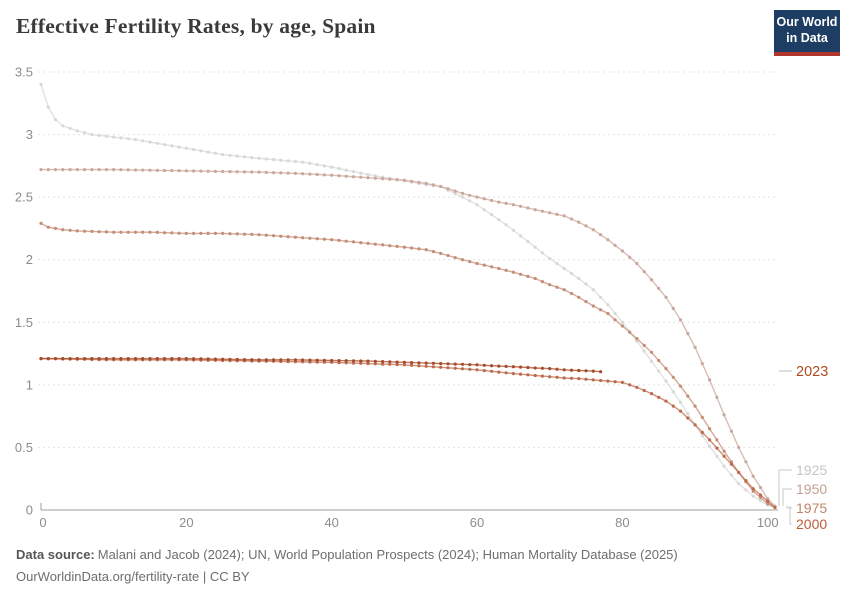 The height and width of the screenshot is (600, 850). What do you see at coordinates (807, 22) in the screenshot?
I see `owid-logo-line1: Our World` at bounding box center [807, 22].